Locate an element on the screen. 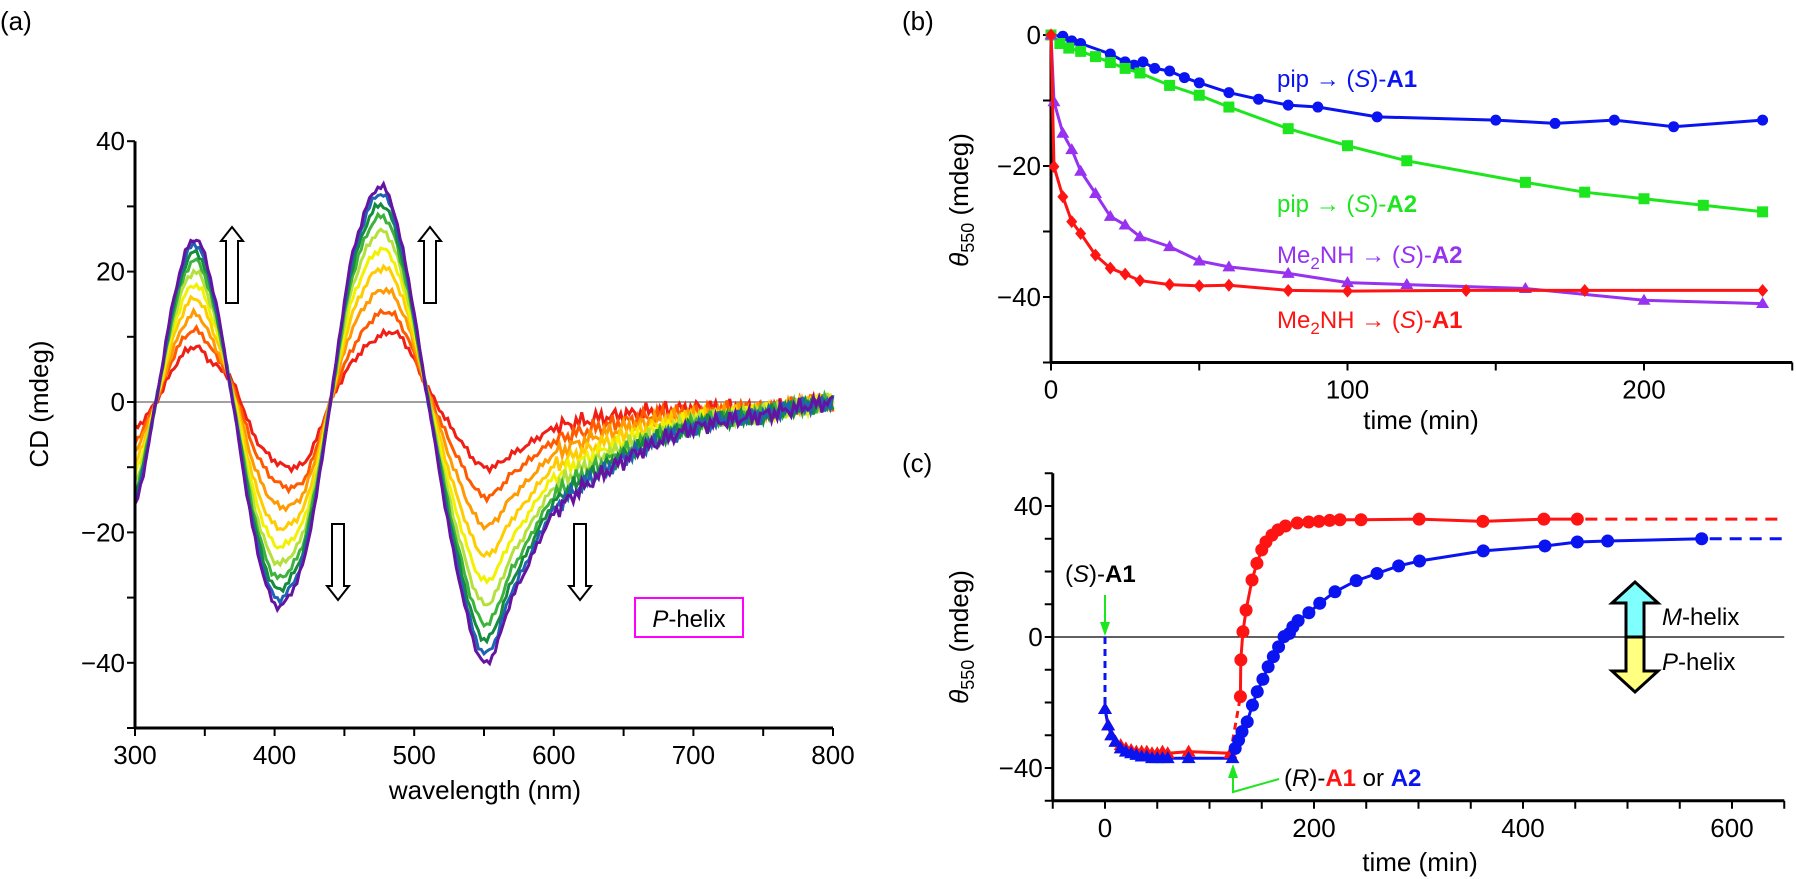 The height and width of the screenshot is (879, 1796). series-label-0-bold: A1 is located at coordinates (1401, 79).